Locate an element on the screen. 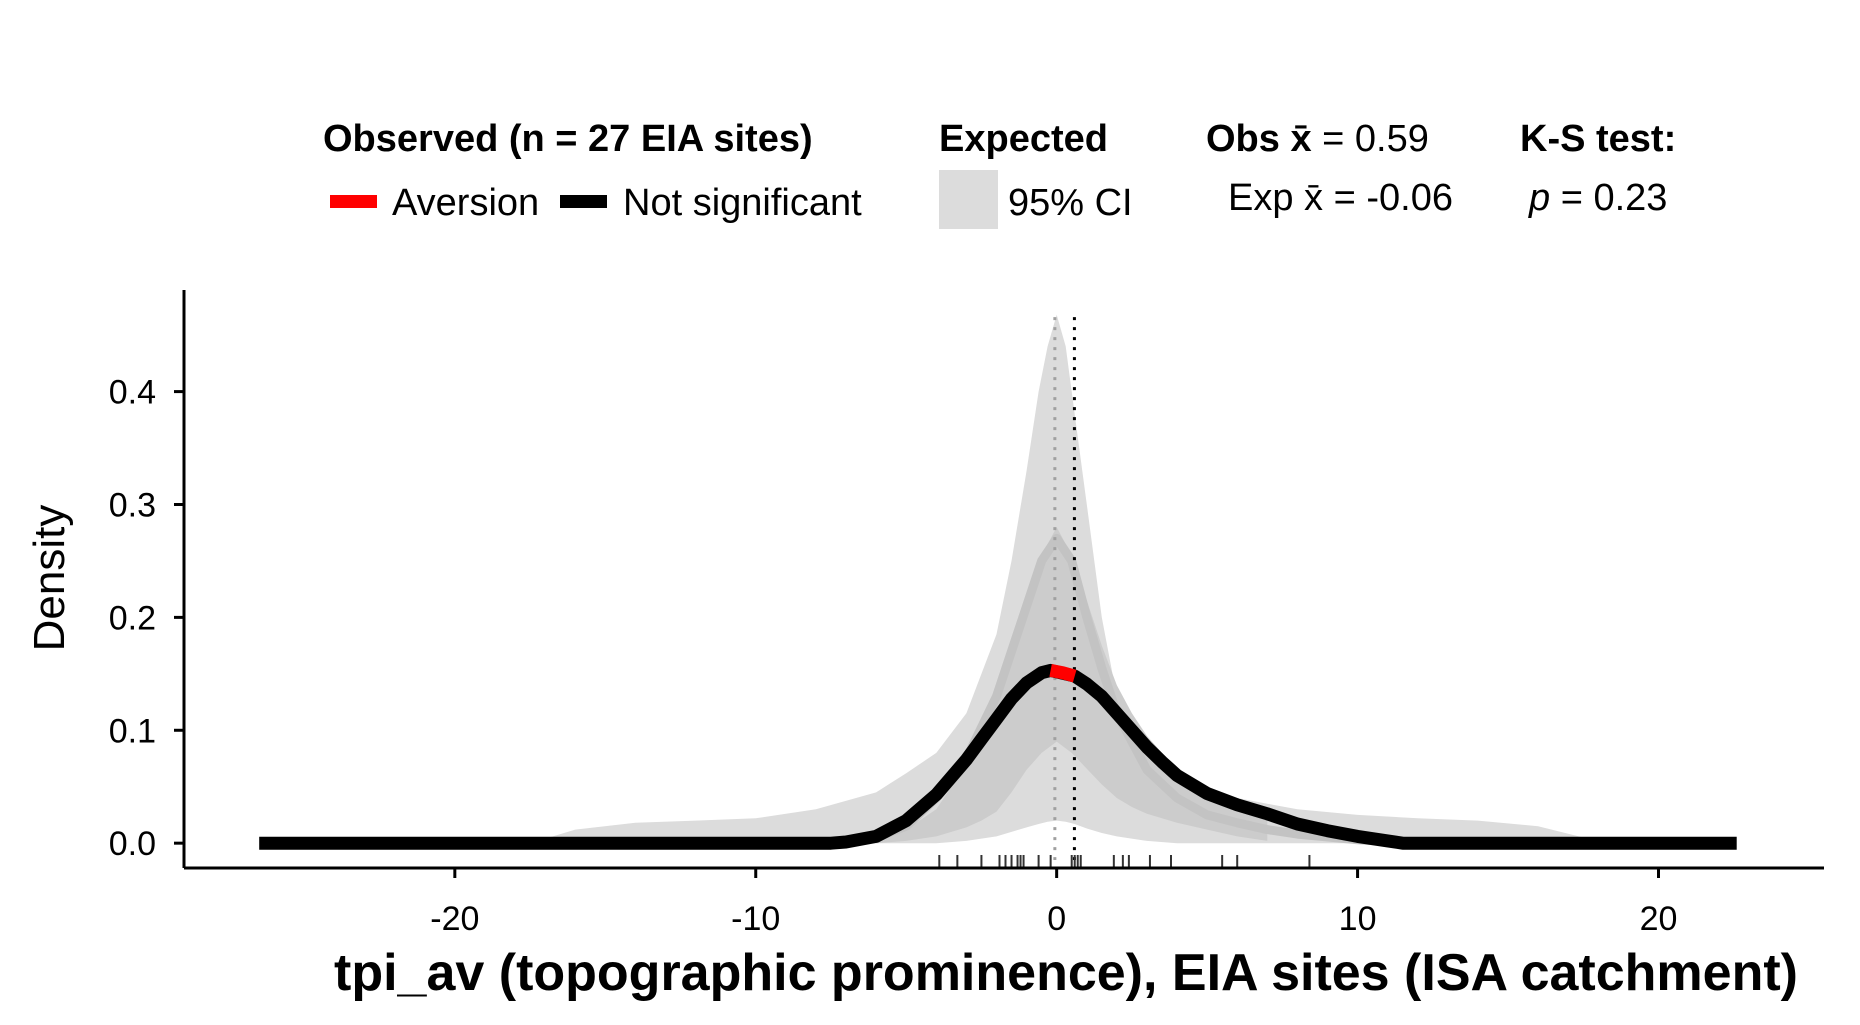 The height and width of the screenshot is (1025, 1860). legend-expected-title: Expected is located at coordinates (1023, 139).